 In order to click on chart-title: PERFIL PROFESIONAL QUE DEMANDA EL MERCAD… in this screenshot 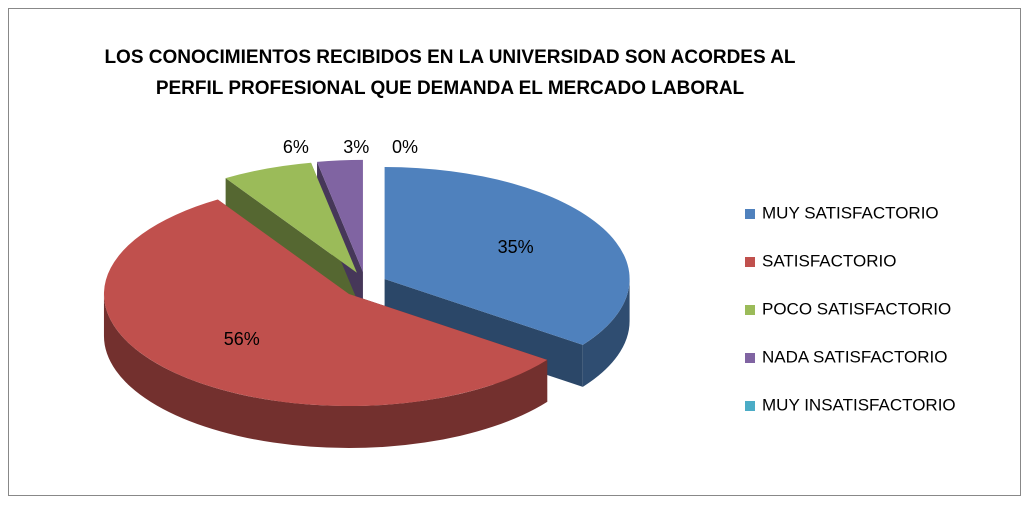, I will do `click(450, 88)`.